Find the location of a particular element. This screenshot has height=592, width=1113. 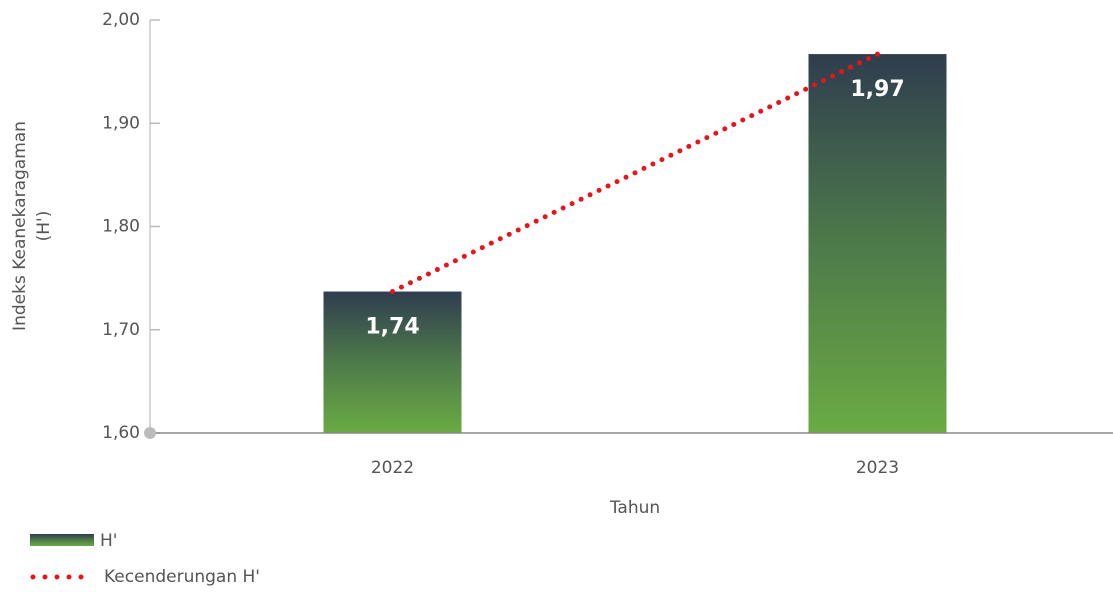

data-label: 1,97 is located at coordinates (877, 89).